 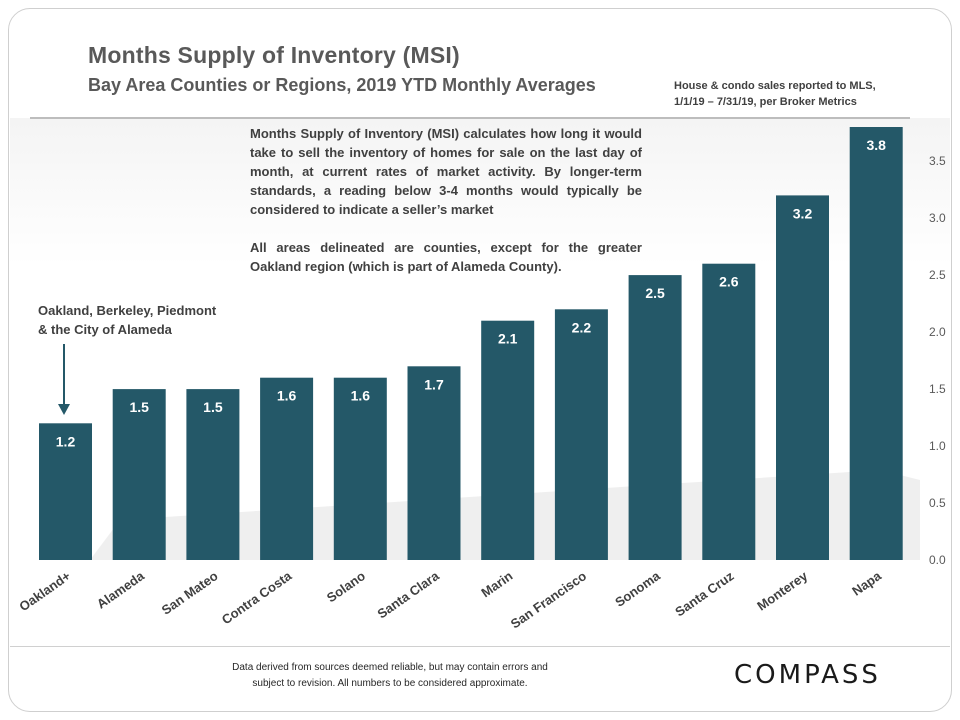 What do you see at coordinates (775, 86) in the screenshot?
I see `source-note-line: House & condo sales reported to MLS,` at bounding box center [775, 86].